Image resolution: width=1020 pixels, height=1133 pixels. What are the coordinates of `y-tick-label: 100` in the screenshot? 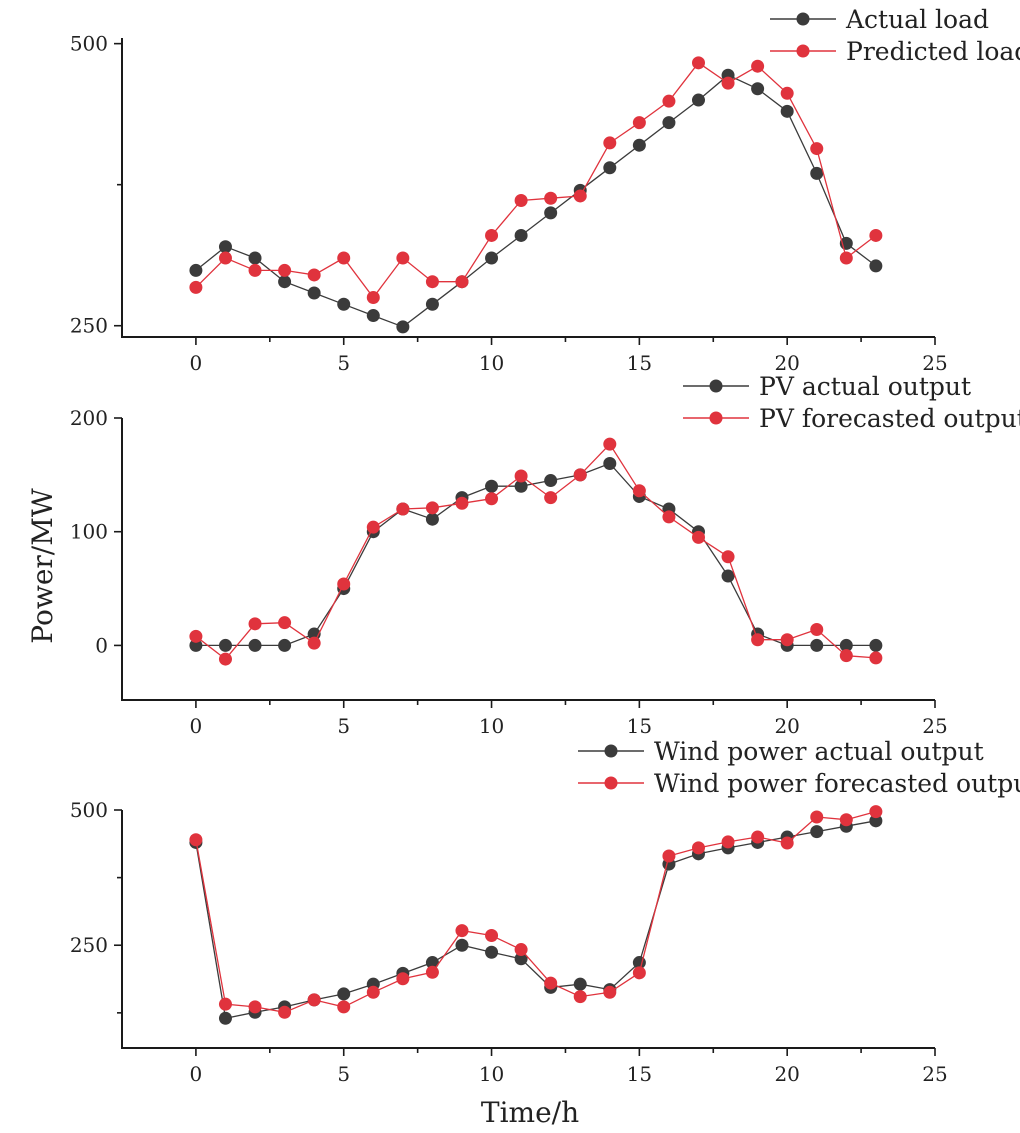 It's located at (89, 532).